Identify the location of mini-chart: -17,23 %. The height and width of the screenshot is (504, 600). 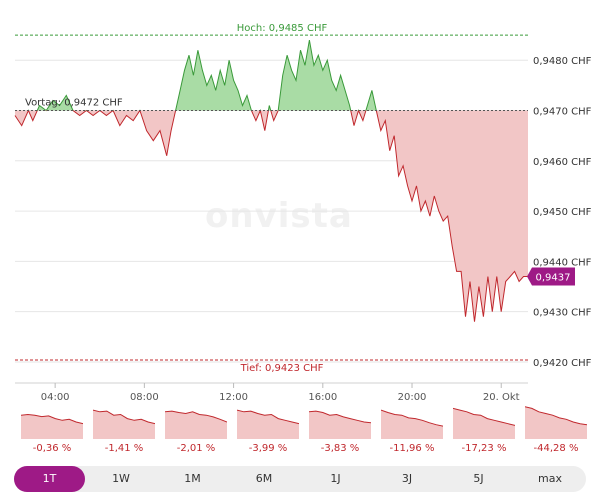
(484, 432).